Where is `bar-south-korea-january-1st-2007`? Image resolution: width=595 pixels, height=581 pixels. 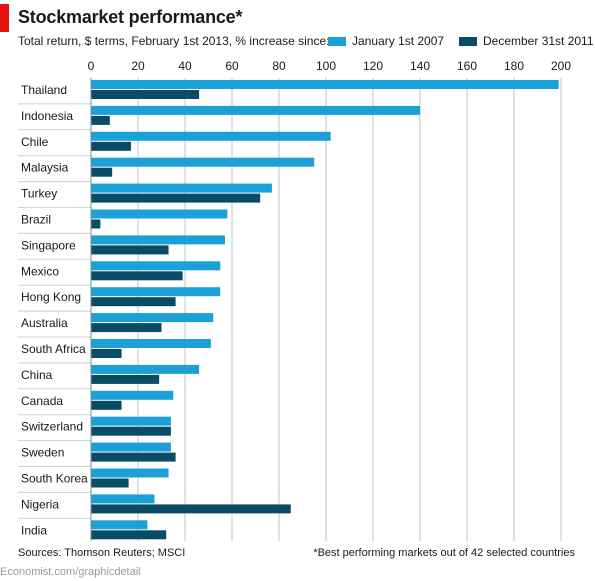
bar-south-korea-january-1st-2007 is located at coordinates (130, 473).